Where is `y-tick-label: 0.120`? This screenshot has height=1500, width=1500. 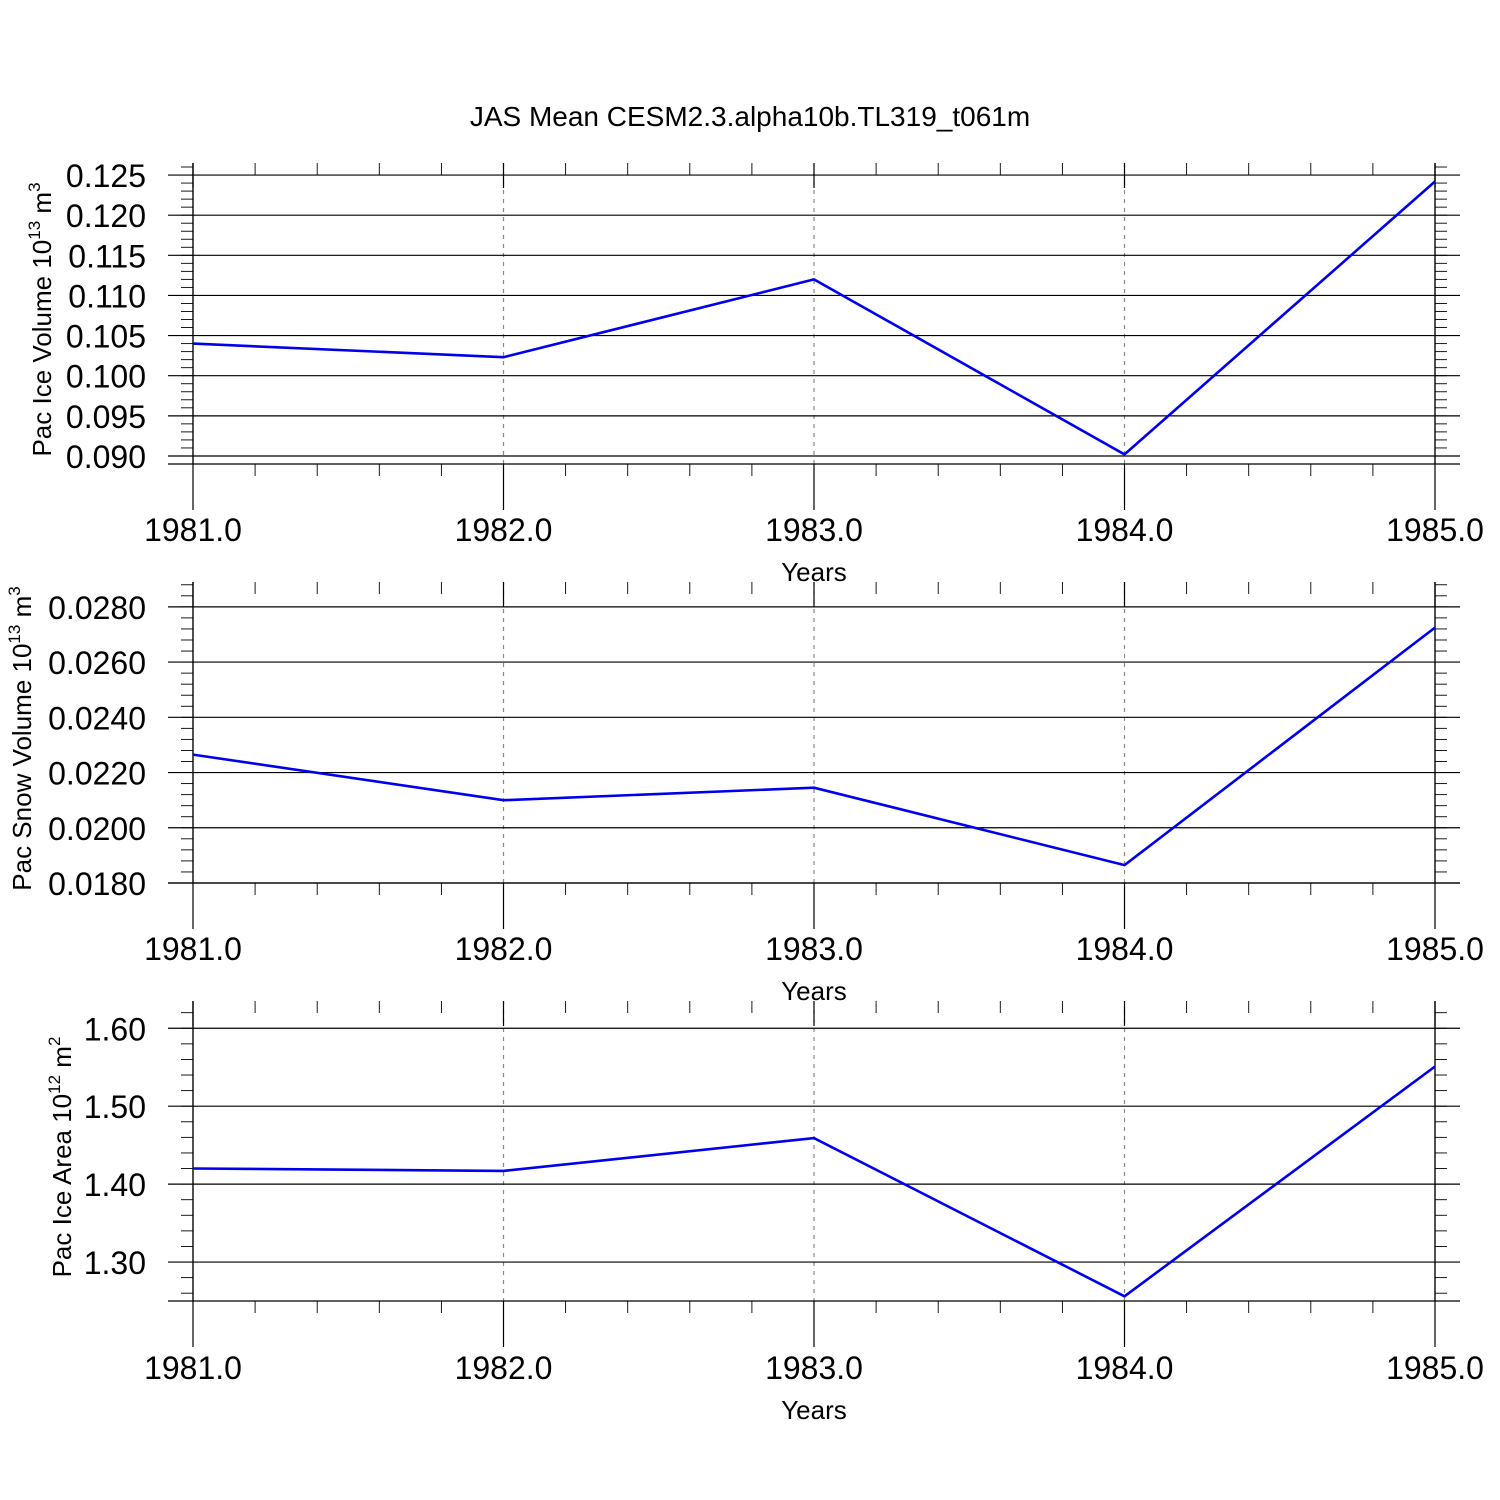 y-tick-label: 0.120 is located at coordinates (106, 216).